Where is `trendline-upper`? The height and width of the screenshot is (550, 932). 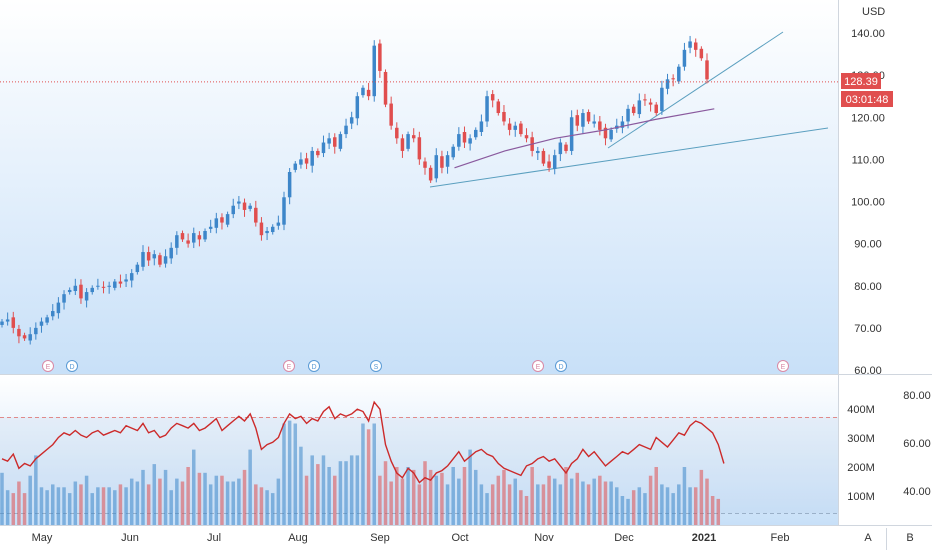
trendline-upper is located at coordinates (695, 90).